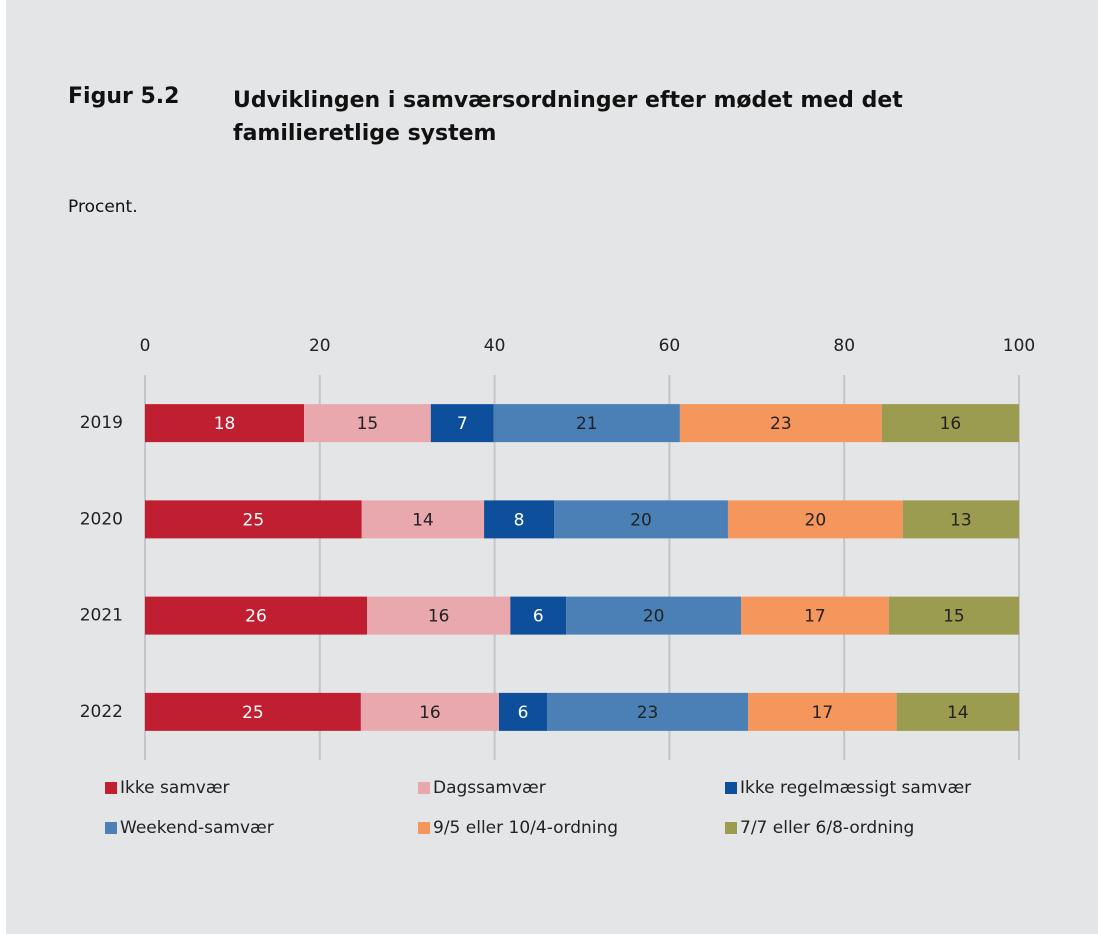  I want to click on data-label: 7, so click(462, 424).